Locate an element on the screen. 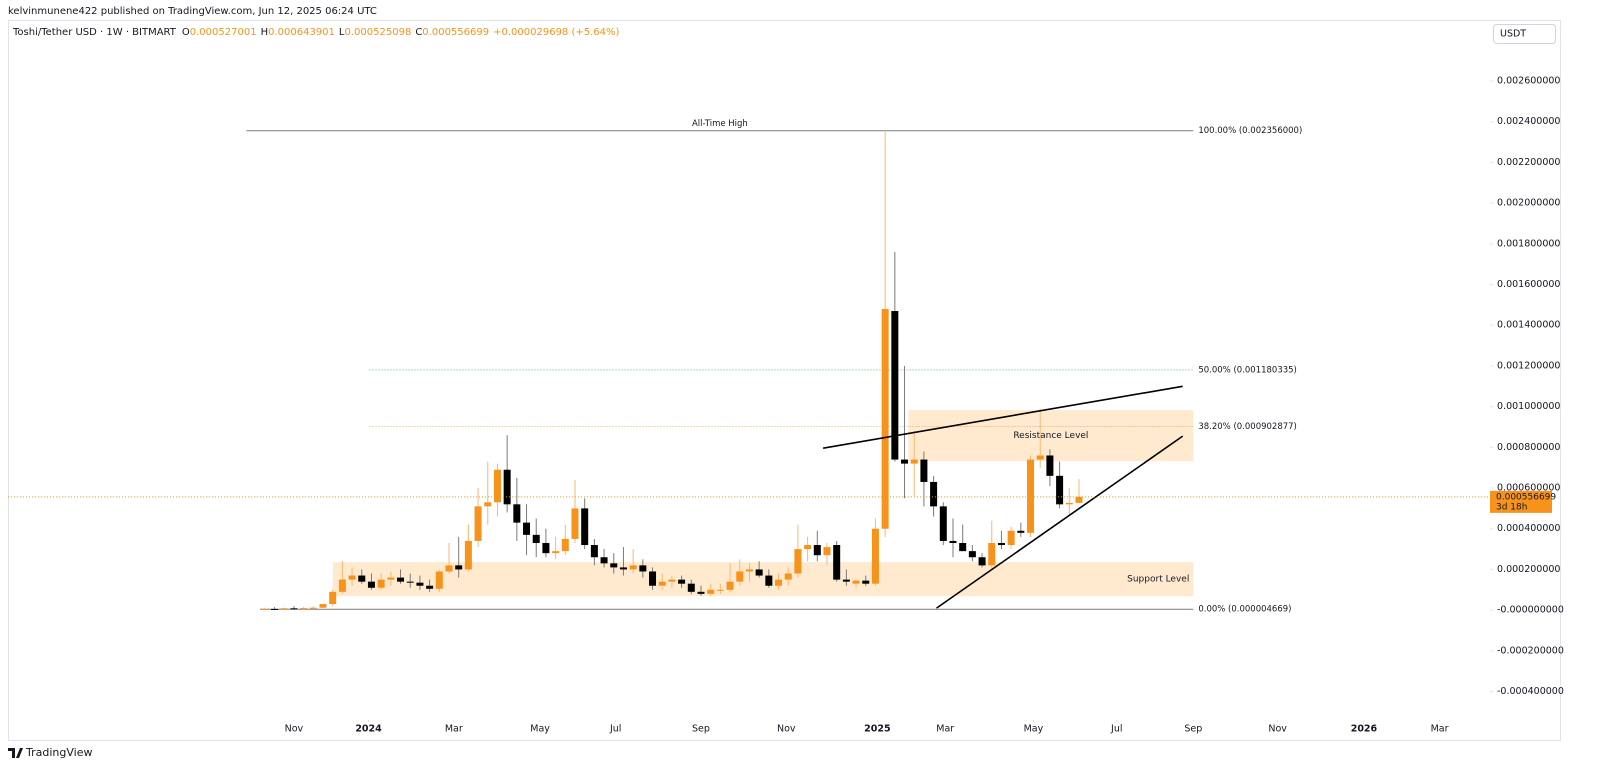 This screenshot has width=1600, height=783. logo-text: TradingView is located at coordinates (58, 752).